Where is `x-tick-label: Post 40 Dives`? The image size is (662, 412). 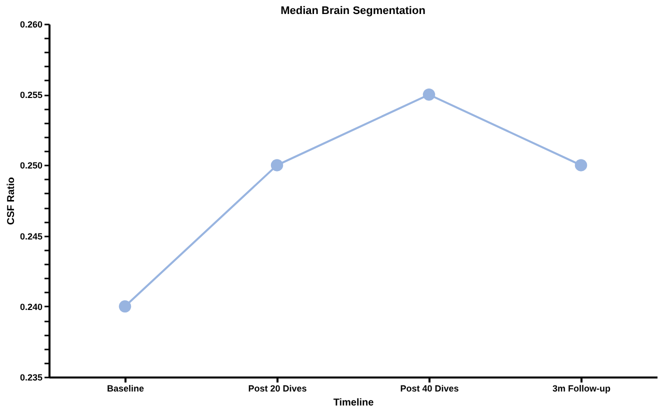 x-tick-label: Post 40 Dives is located at coordinates (429, 389).